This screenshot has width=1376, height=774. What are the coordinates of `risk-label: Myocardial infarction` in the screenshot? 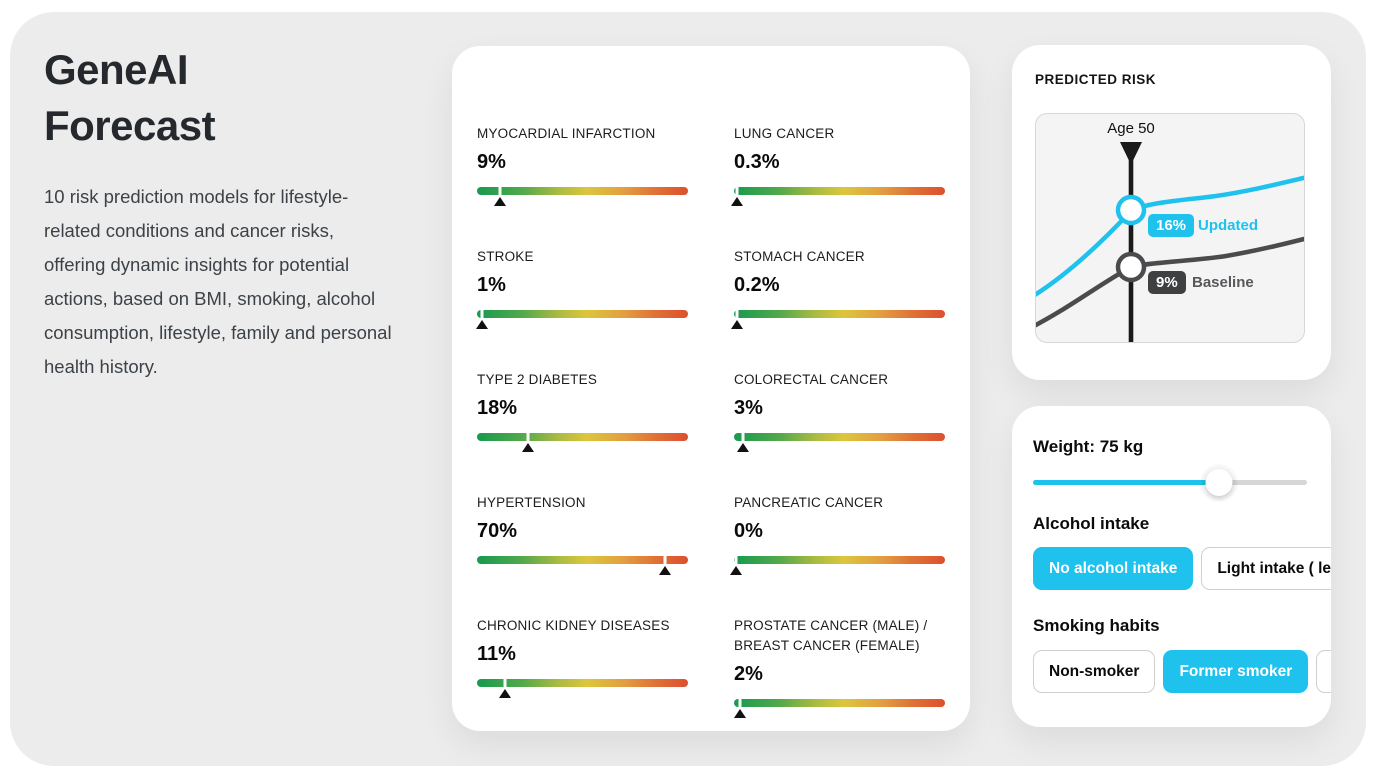 It's located at (566, 133).